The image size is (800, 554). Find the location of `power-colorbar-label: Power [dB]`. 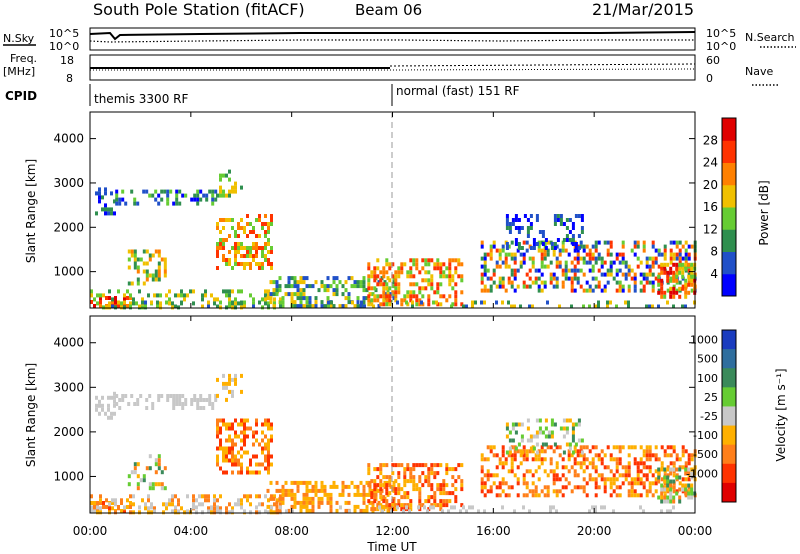

power-colorbar-label: Power [dB] is located at coordinates (764, 212).